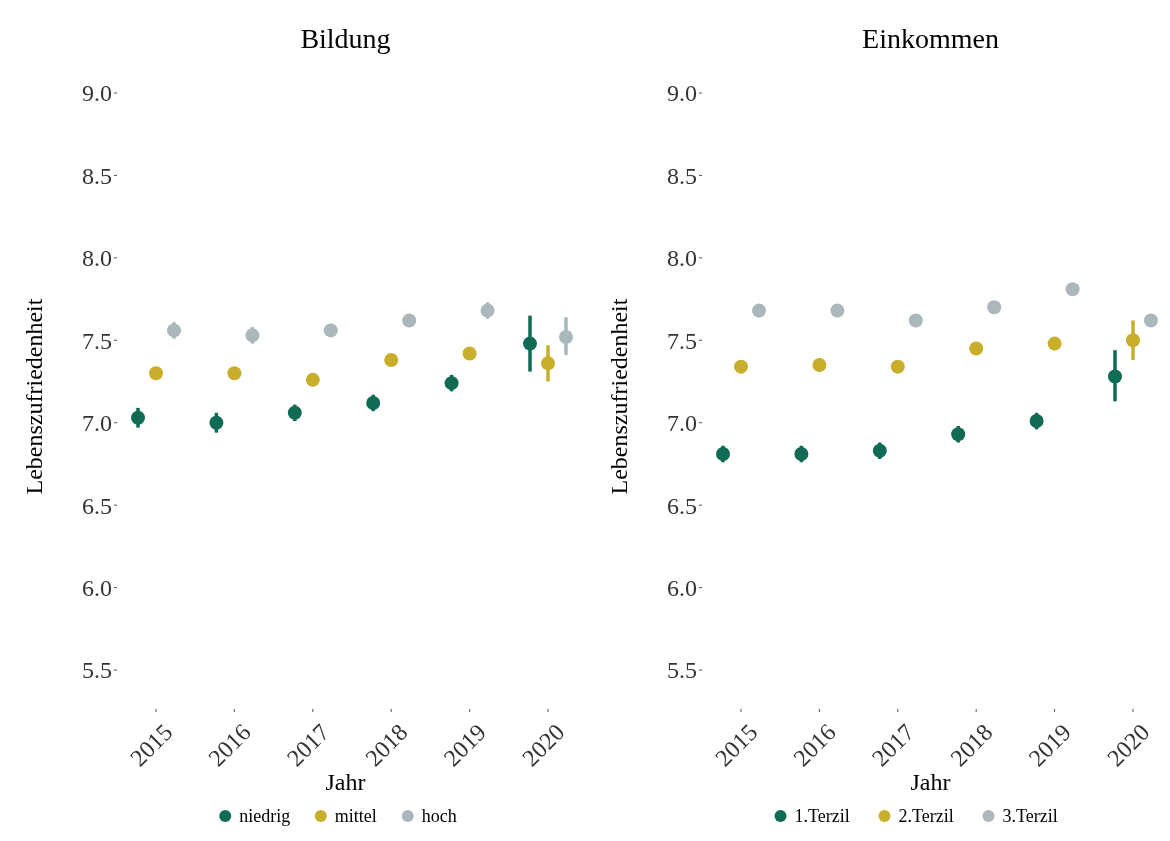 The image size is (1170, 841). I want to click on legend-label: mittel, so click(355, 816).